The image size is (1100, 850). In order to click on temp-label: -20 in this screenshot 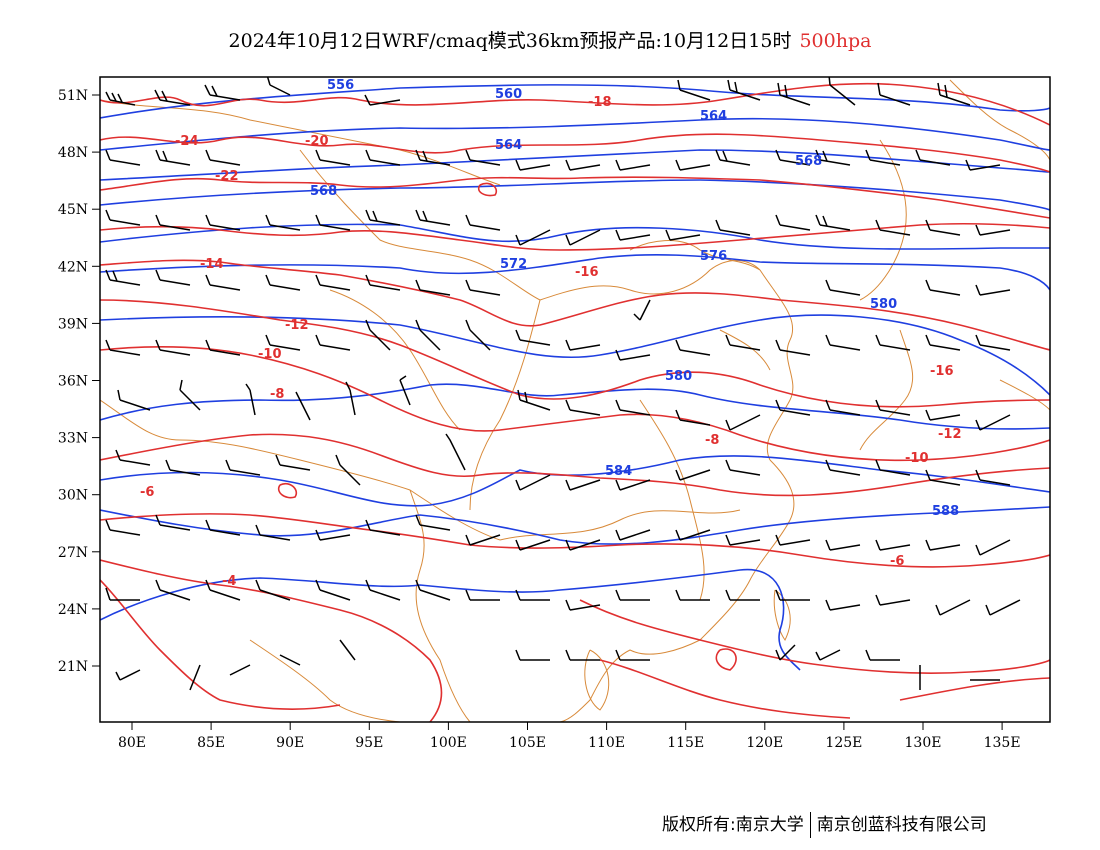, I will do `click(317, 141)`.